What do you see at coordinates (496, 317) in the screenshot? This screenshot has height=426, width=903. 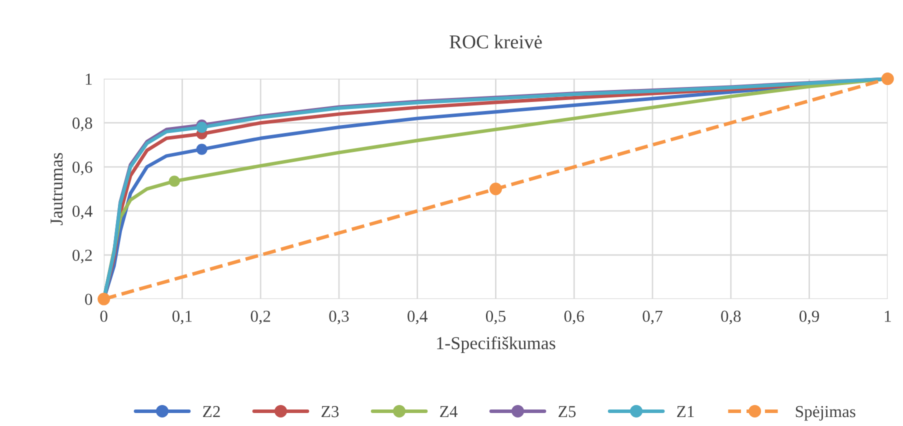 I see `x-tick-label: 0,5` at bounding box center [496, 317].